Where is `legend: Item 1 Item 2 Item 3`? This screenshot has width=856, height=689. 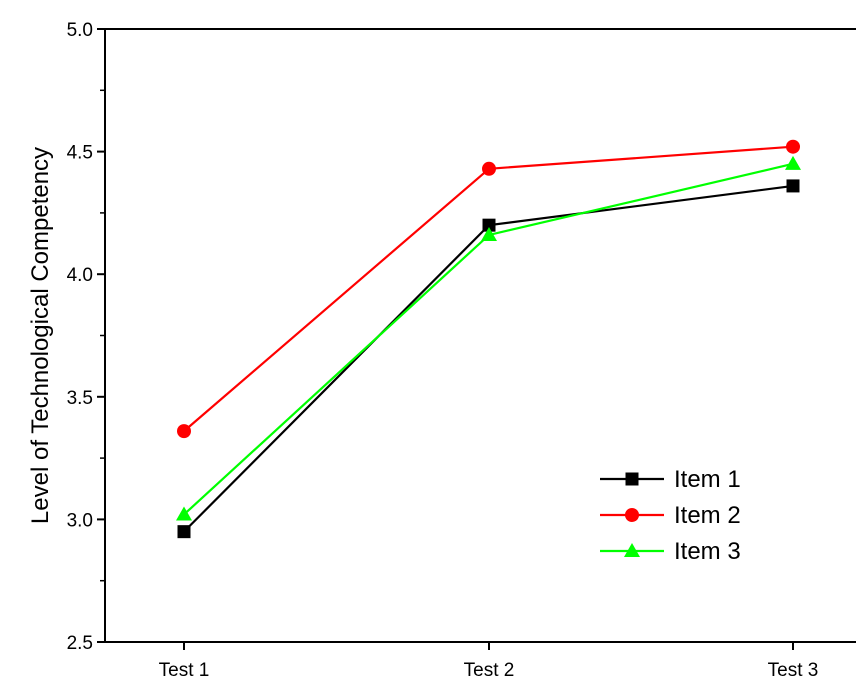
legend: Item 1 Item 2 Item 3 is located at coordinates (670, 515).